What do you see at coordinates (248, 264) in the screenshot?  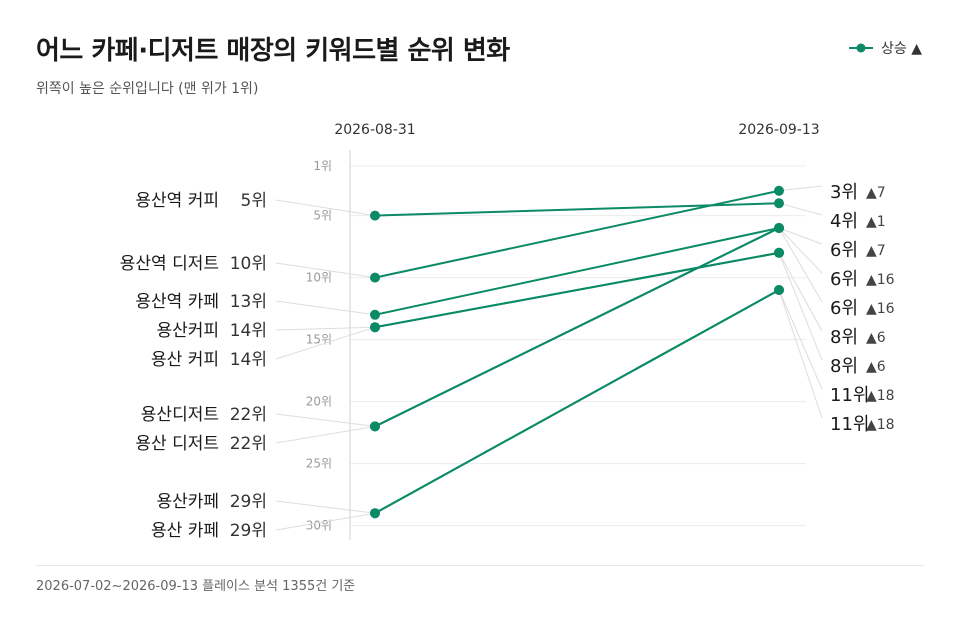 I see `start-rank-label: 10위` at bounding box center [248, 264].